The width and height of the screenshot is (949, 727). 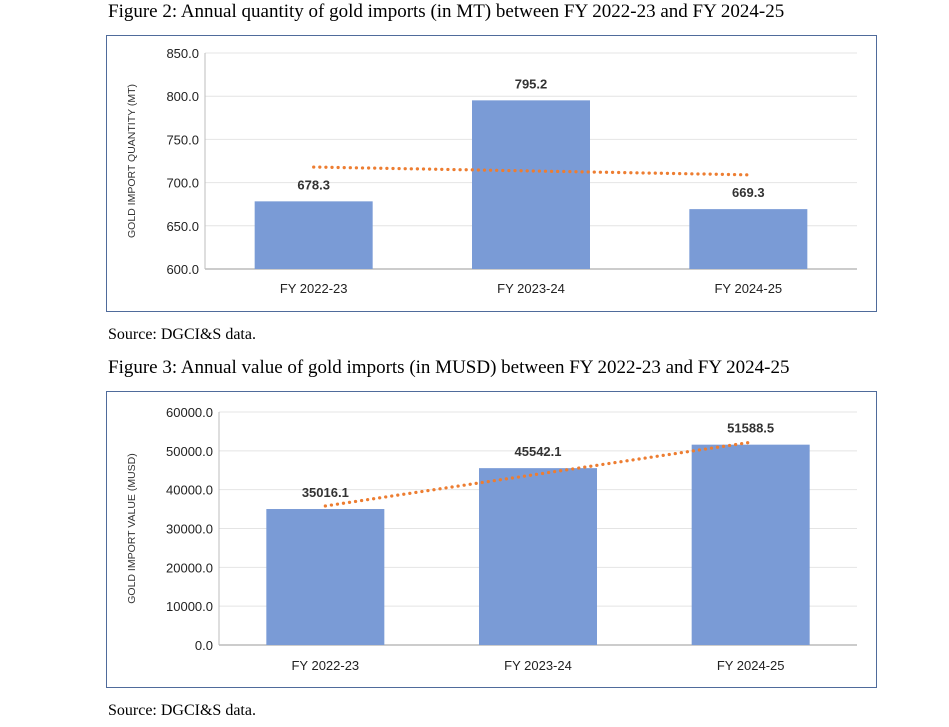 I want to click on y-tick-label: 50000.0, so click(x=189, y=451).